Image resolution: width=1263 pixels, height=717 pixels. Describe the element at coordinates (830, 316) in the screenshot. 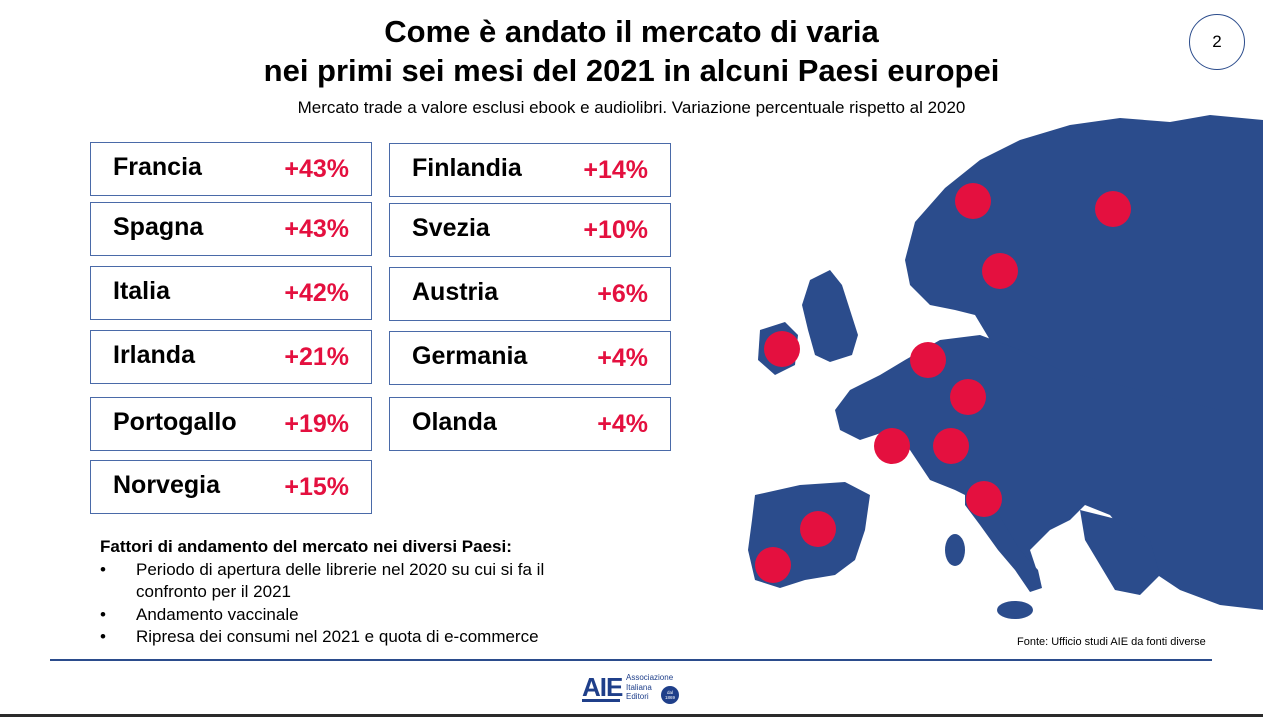

I see `map-landmass-britain` at that location.